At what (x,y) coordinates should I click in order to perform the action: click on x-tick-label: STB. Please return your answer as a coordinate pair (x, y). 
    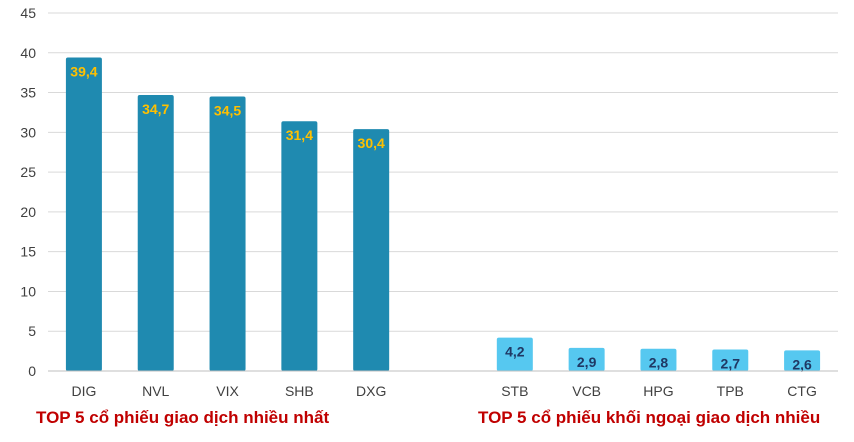
    Looking at the image, I should click on (514, 391).